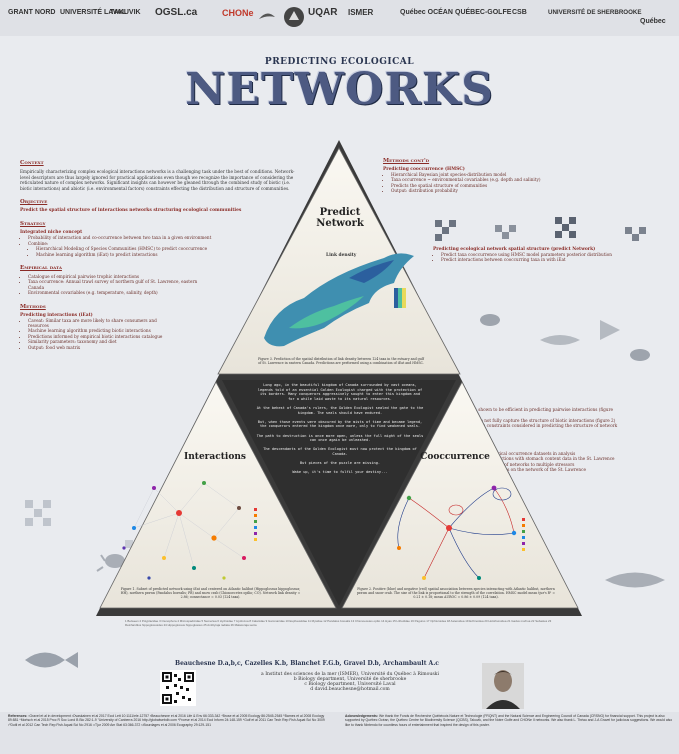 The image size is (679, 754). Describe the element at coordinates (267, 16) in the screenshot. I see `bird-icon` at that location.